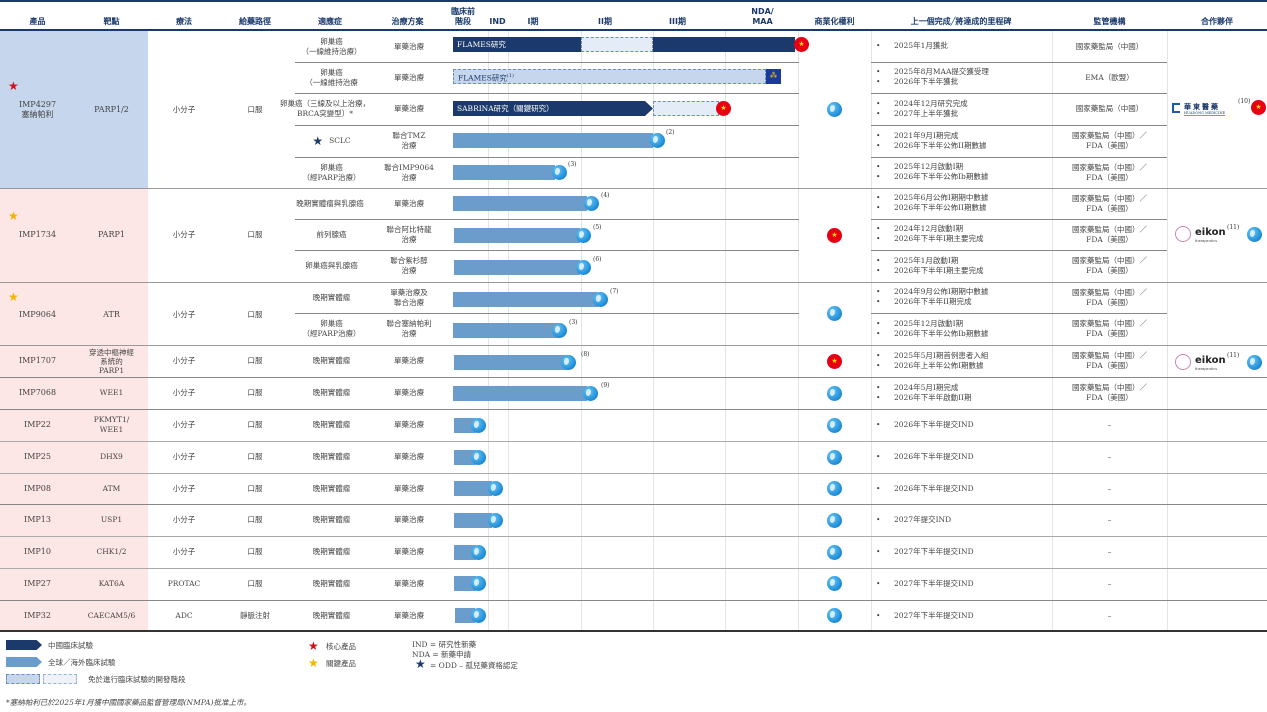 This screenshot has height=712, width=1267. I want to click on milestone: 2027年下半年提交IND, so click(923, 616).